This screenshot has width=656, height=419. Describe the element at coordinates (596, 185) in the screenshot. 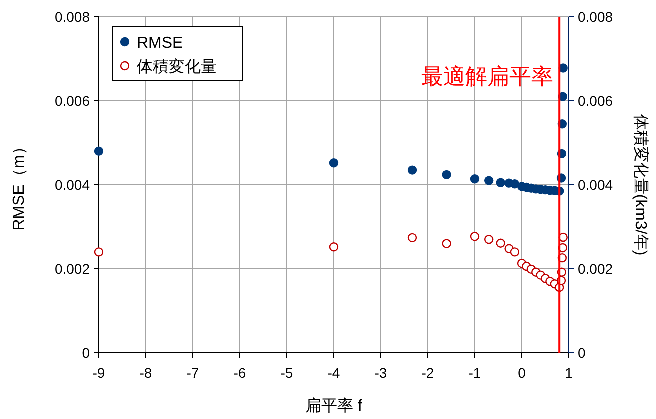

I see `y2-tick-label: 0.004` at that location.